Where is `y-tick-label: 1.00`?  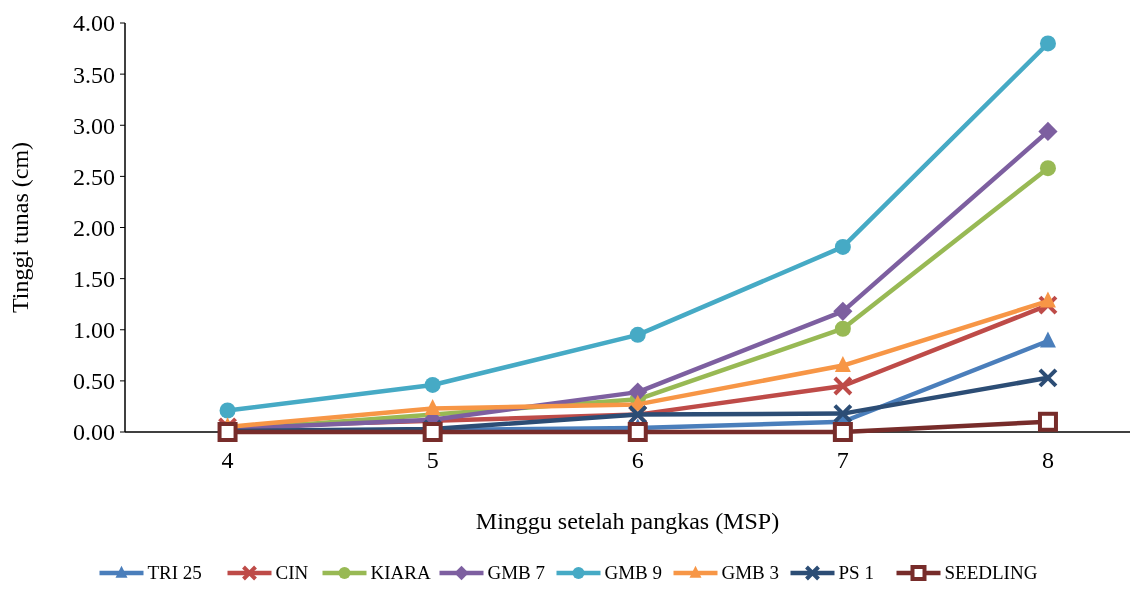 y-tick-label: 1.00 is located at coordinates (94, 330).